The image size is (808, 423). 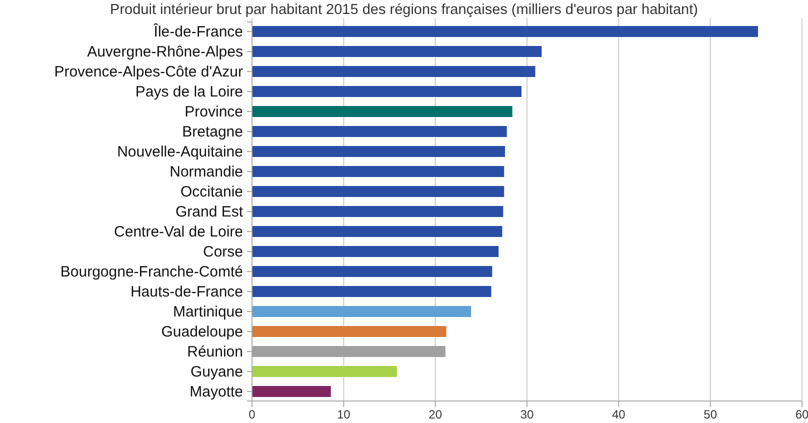 What do you see at coordinates (619, 415) in the screenshot?
I see `x-tick-label: 40` at bounding box center [619, 415].